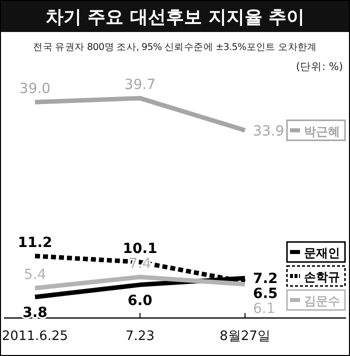 The image size is (350, 356). What do you see at coordinates (322, 131) in the screenshot?
I see `legend-label: 박근혜` at bounding box center [322, 131].